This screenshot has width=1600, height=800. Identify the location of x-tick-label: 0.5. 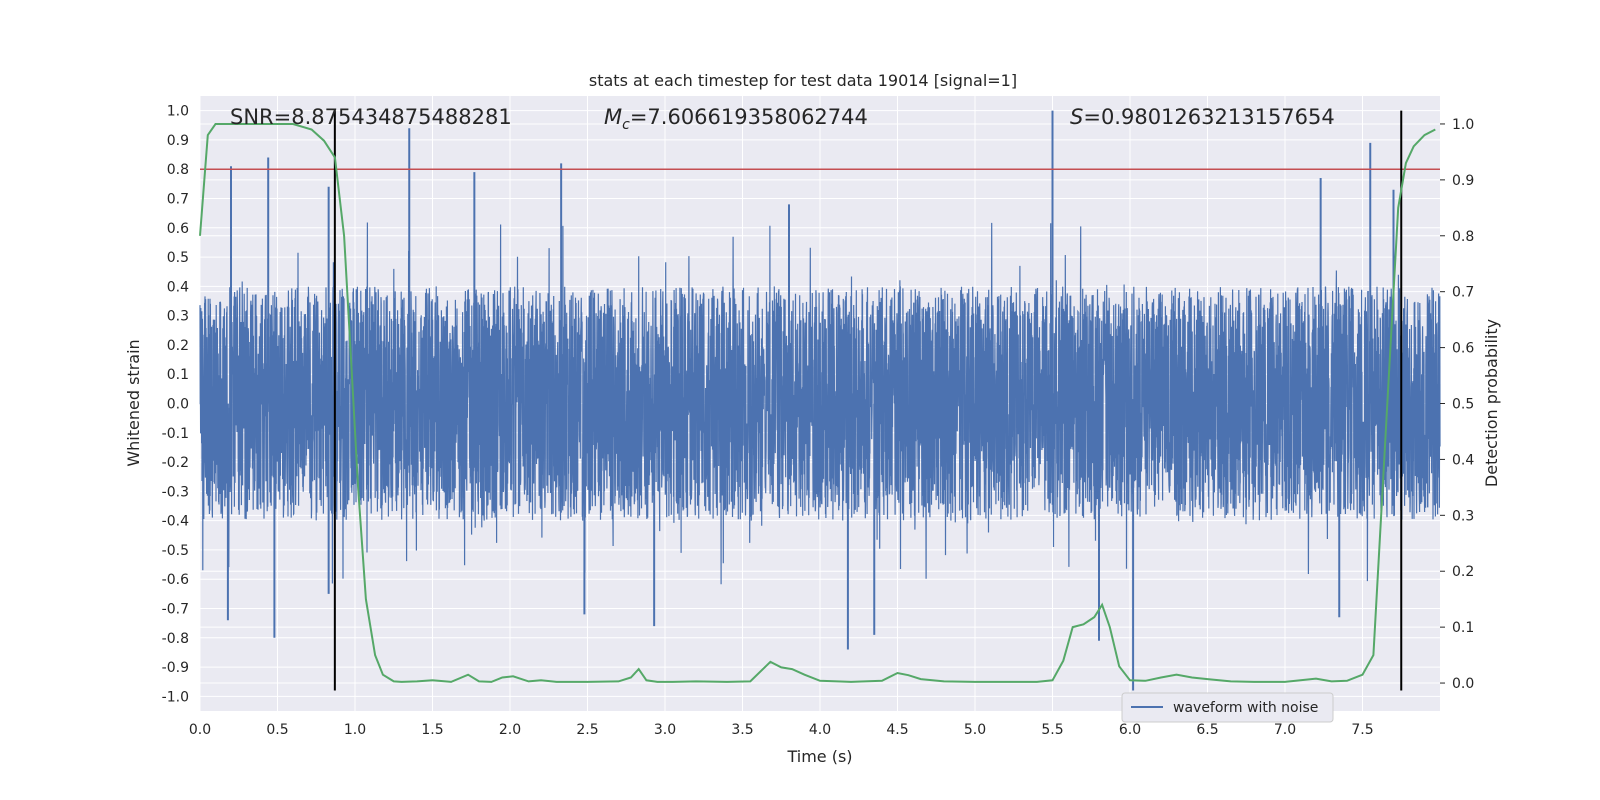
(277, 730).